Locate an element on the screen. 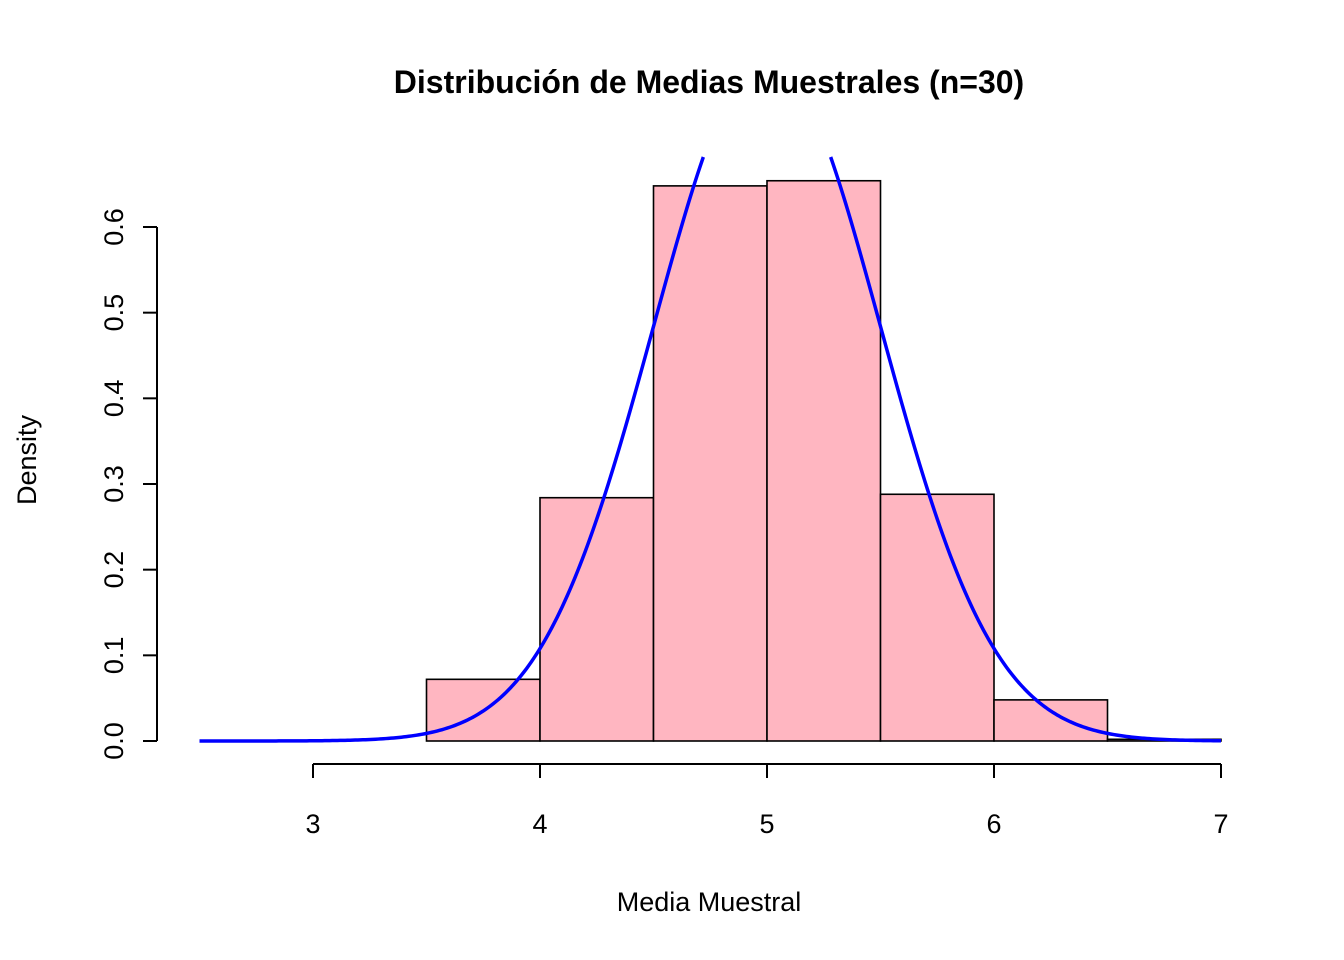 This screenshot has width=1344, height=960. x-tick-label: 6 is located at coordinates (993, 824).